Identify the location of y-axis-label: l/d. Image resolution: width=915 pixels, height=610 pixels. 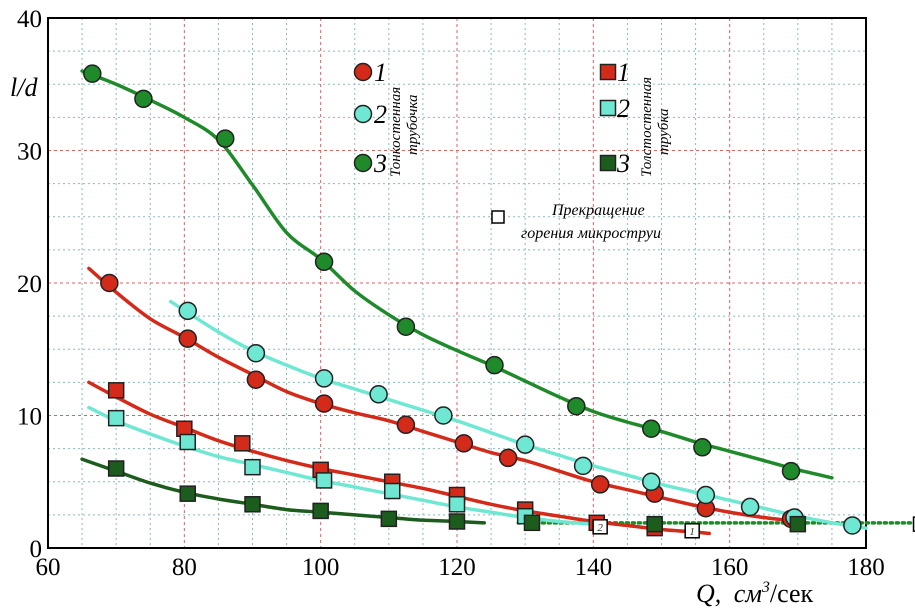
(24, 87).